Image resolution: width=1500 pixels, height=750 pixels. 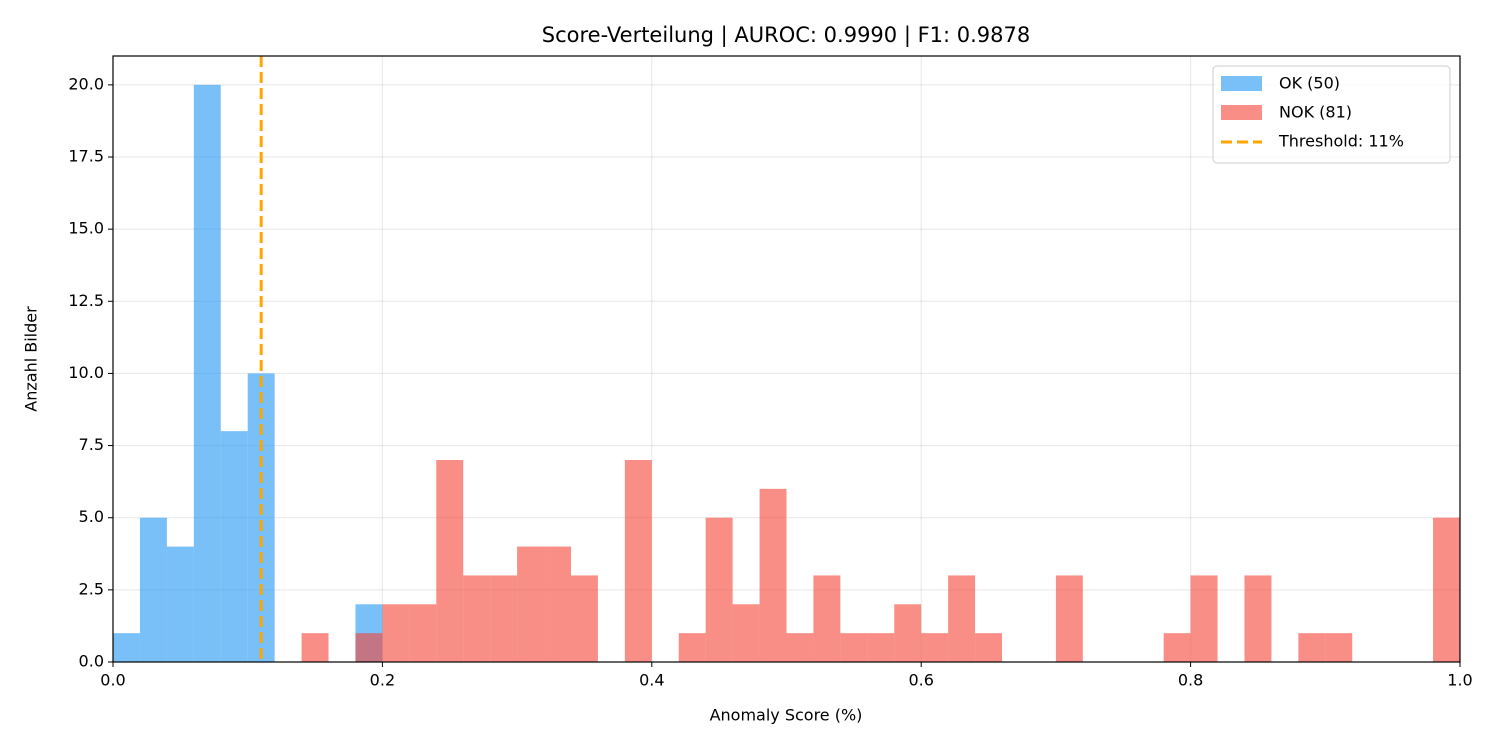 I want to click on x-tick-label: 0.0, so click(x=112, y=680).